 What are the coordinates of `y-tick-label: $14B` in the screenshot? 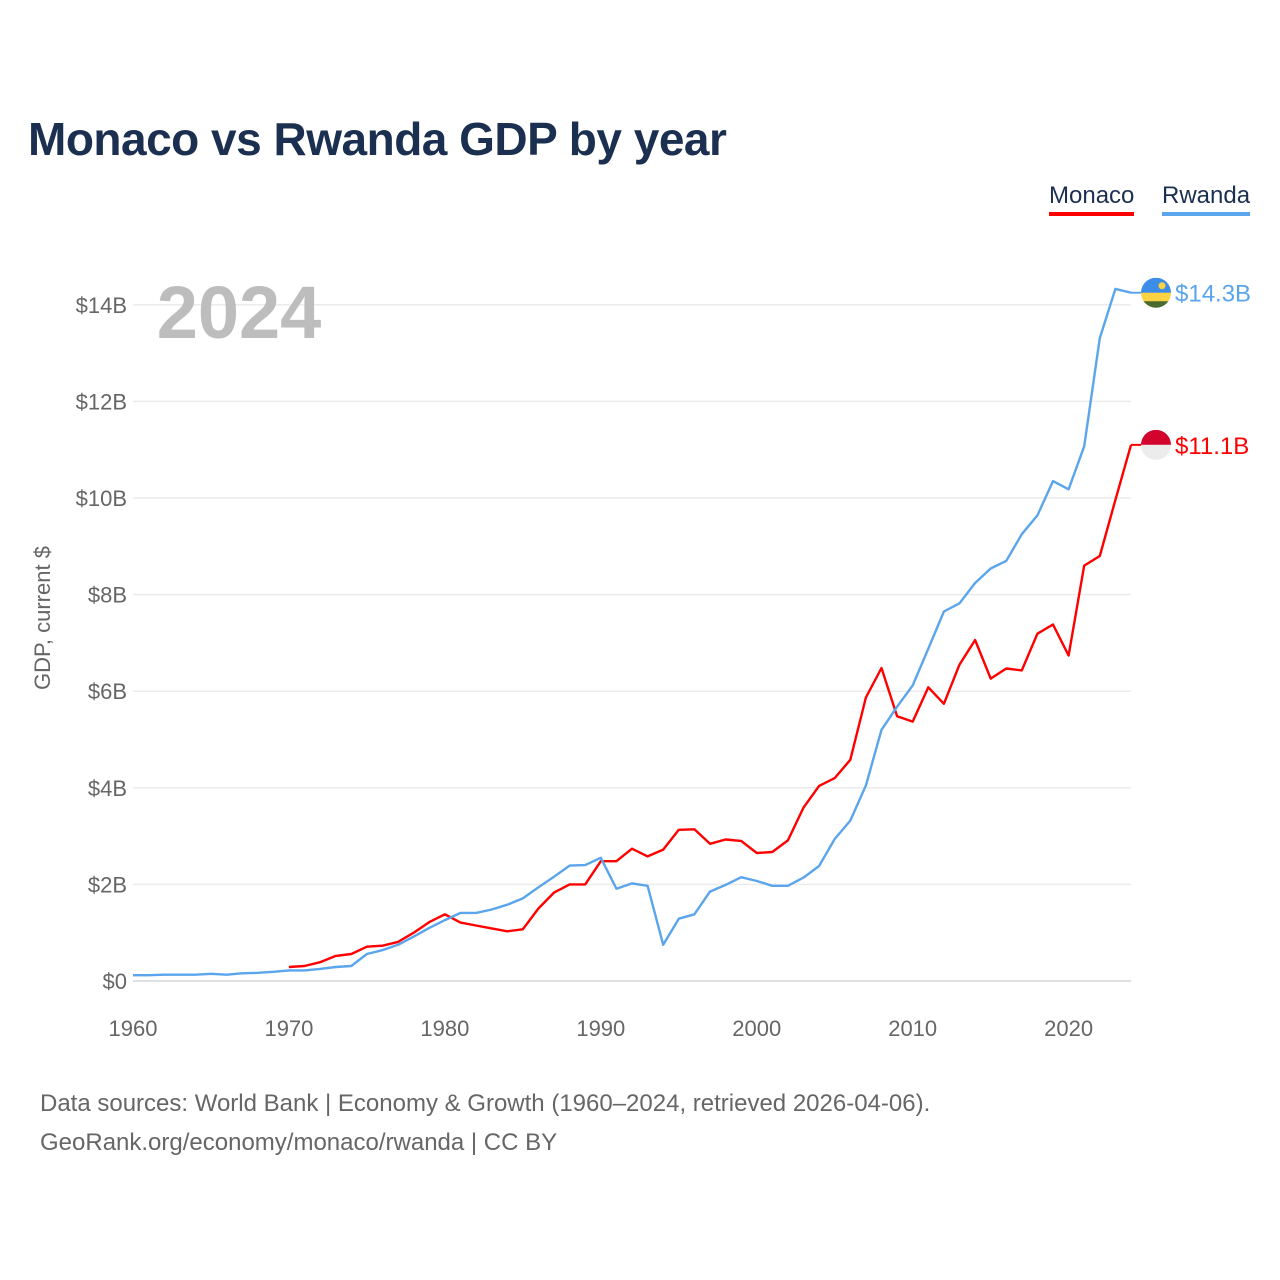 It's located at (101, 305).